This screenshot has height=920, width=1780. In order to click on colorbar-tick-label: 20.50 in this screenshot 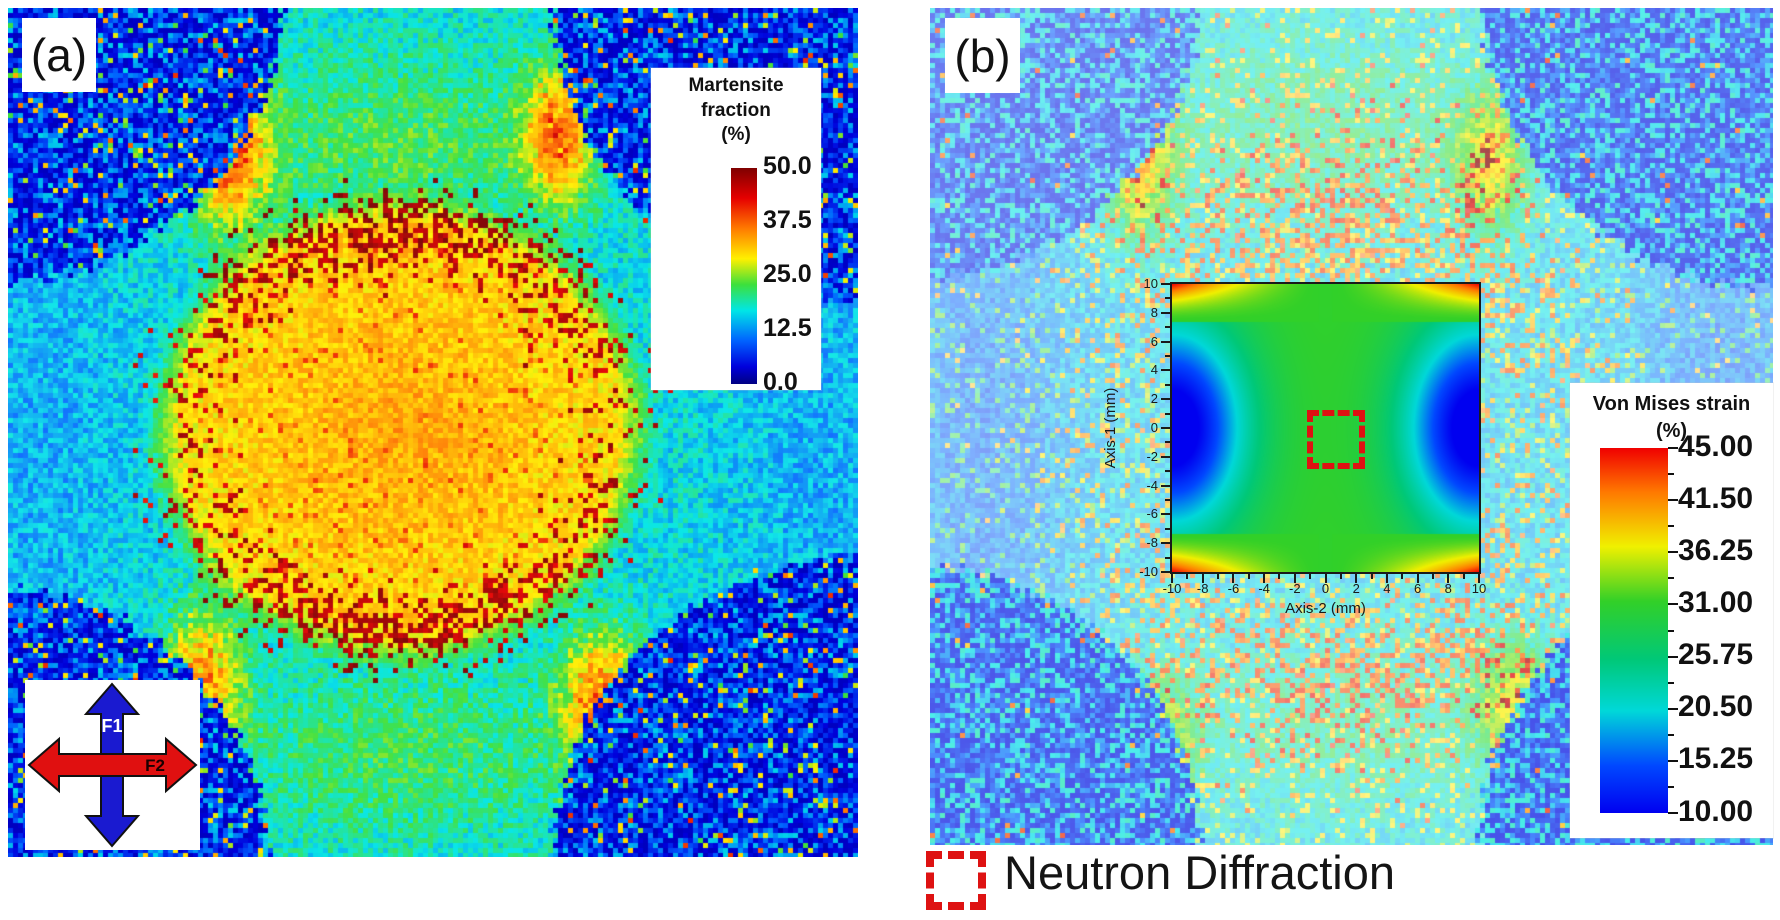, I will do `click(1716, 707)`.